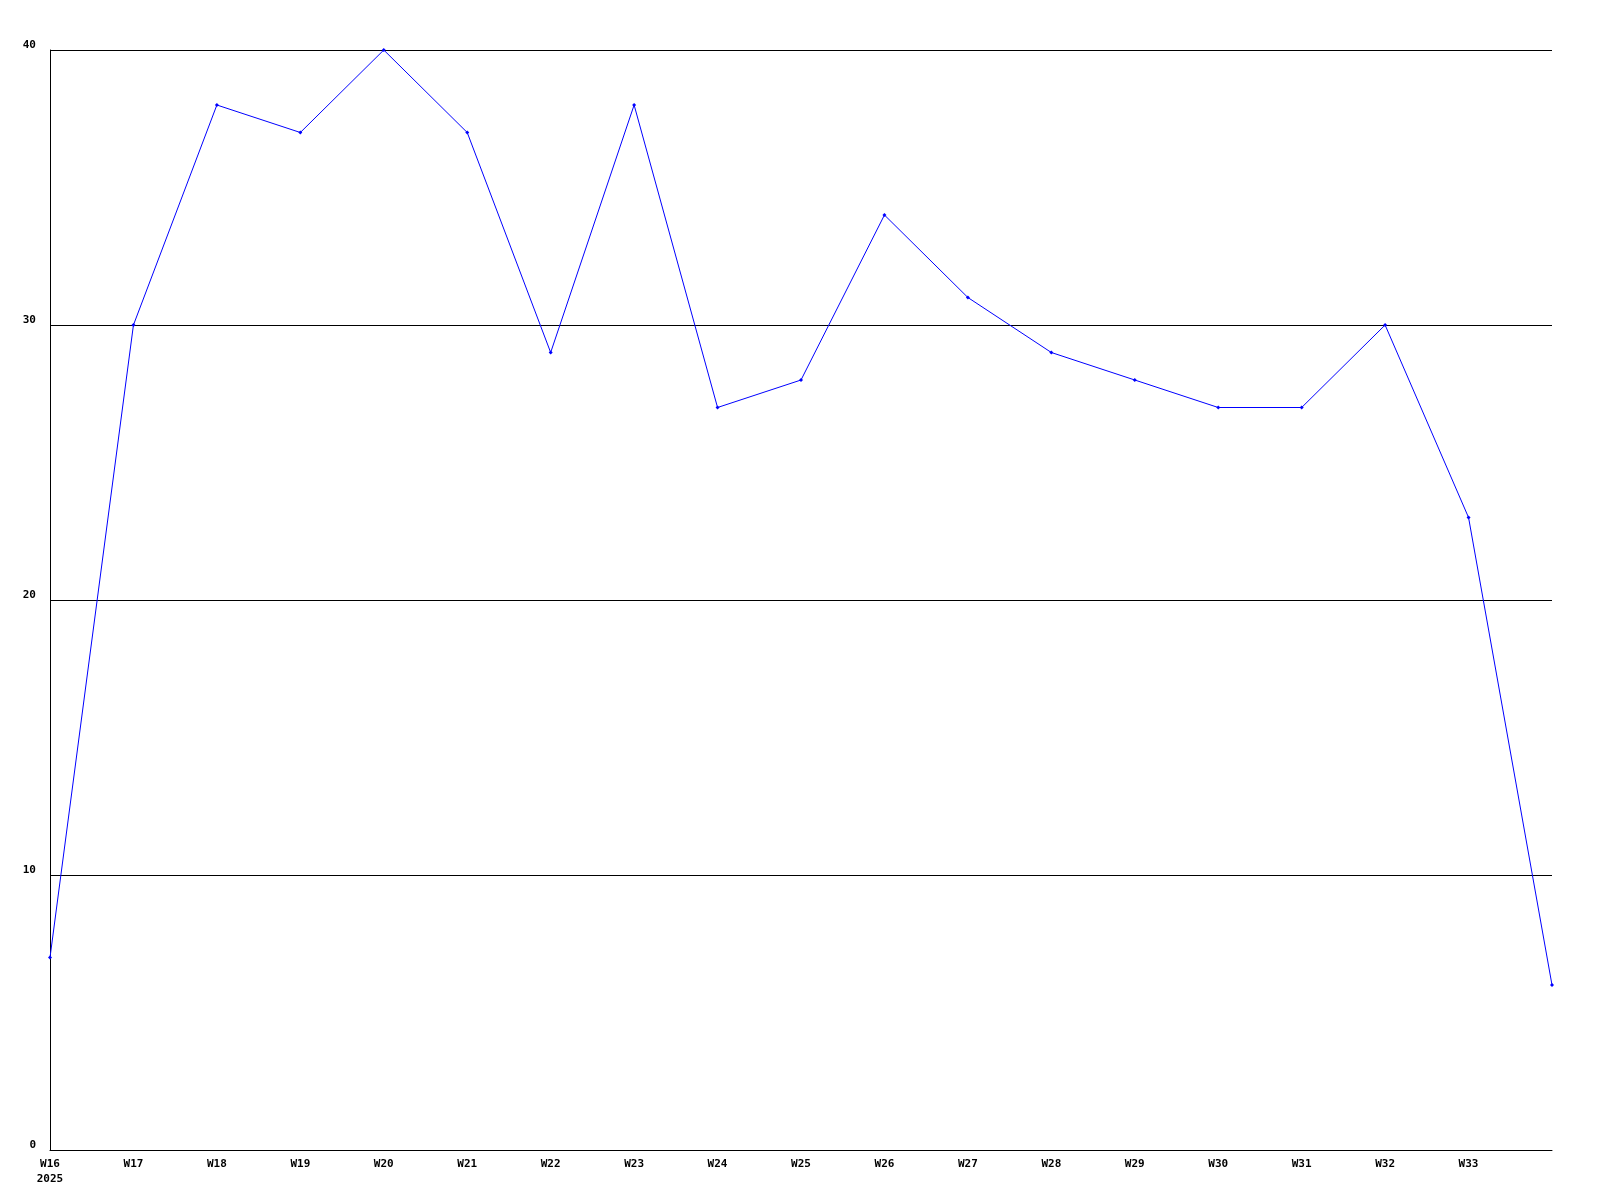  What do you see at coordinates (1301, 1163) in the screenshot?
I see `x-tick-label: W31` at bounding box center [1301, 1163].